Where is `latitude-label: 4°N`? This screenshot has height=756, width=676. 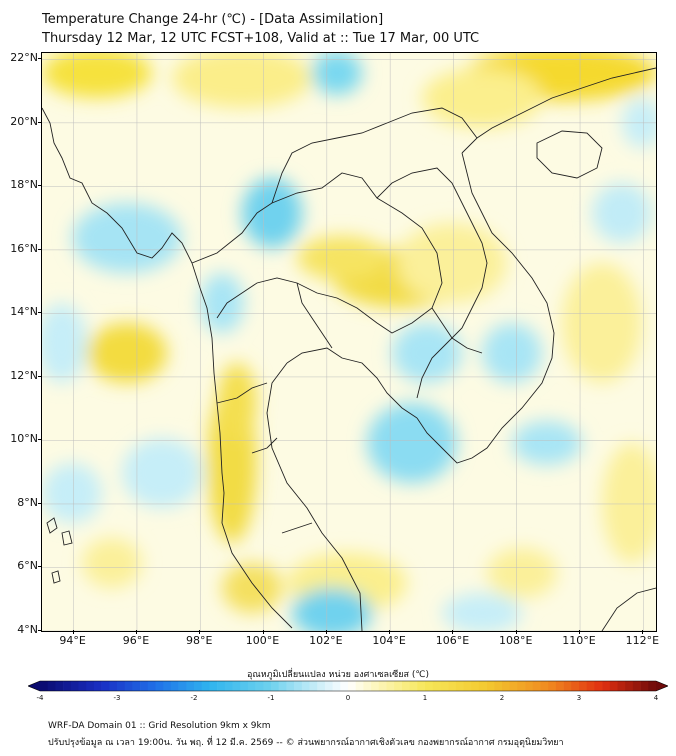
latitude-label: 4°N is located at coordinates (27, 629).